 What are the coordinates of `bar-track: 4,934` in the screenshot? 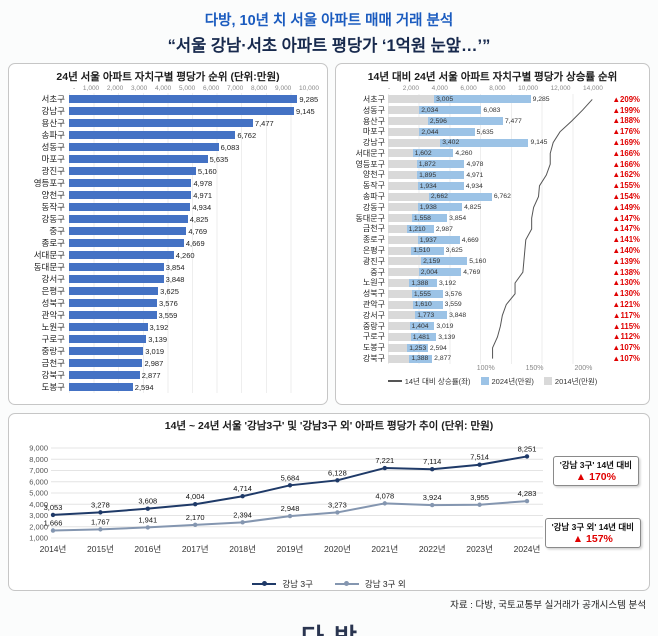 It's located at (192, 207).